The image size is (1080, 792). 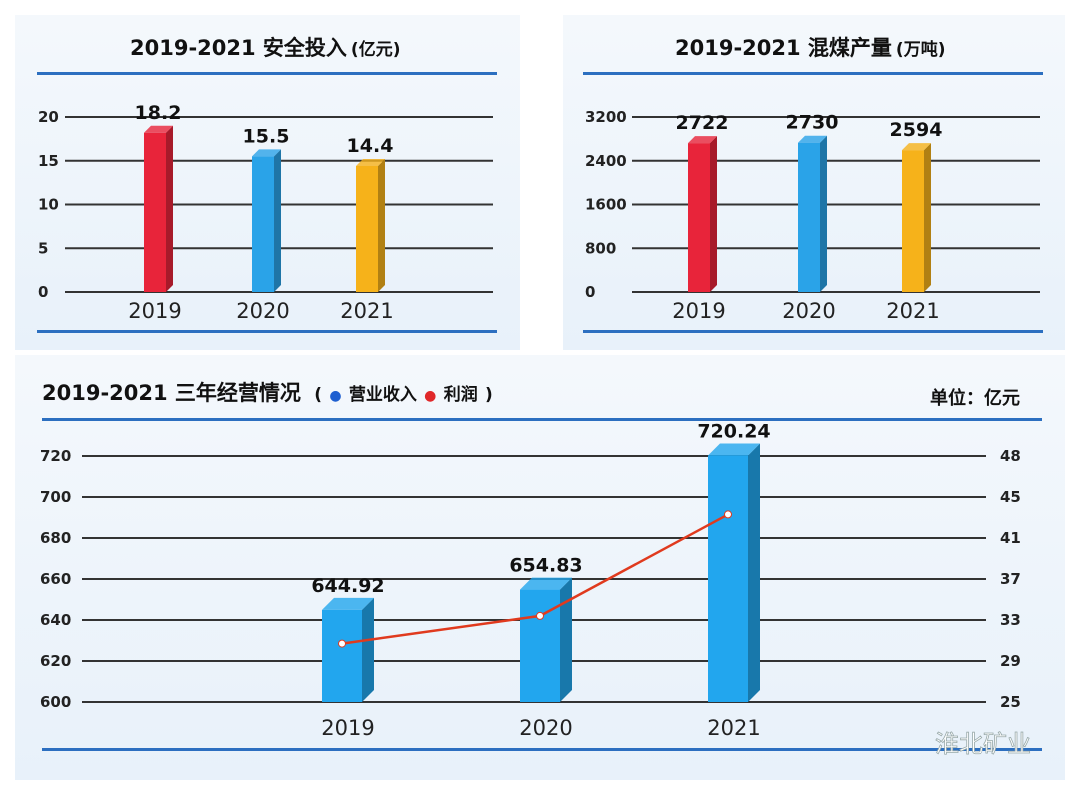 I want to click on data-label: 18.2, so click(x=158, y=113).